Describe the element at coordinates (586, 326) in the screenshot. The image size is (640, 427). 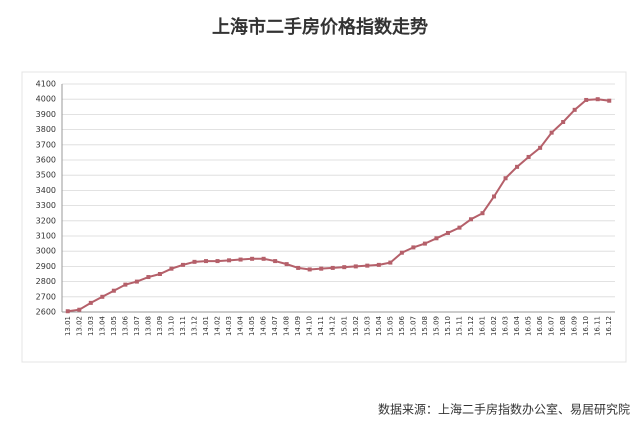
I see `x-tick-label: 16.10` at that location.